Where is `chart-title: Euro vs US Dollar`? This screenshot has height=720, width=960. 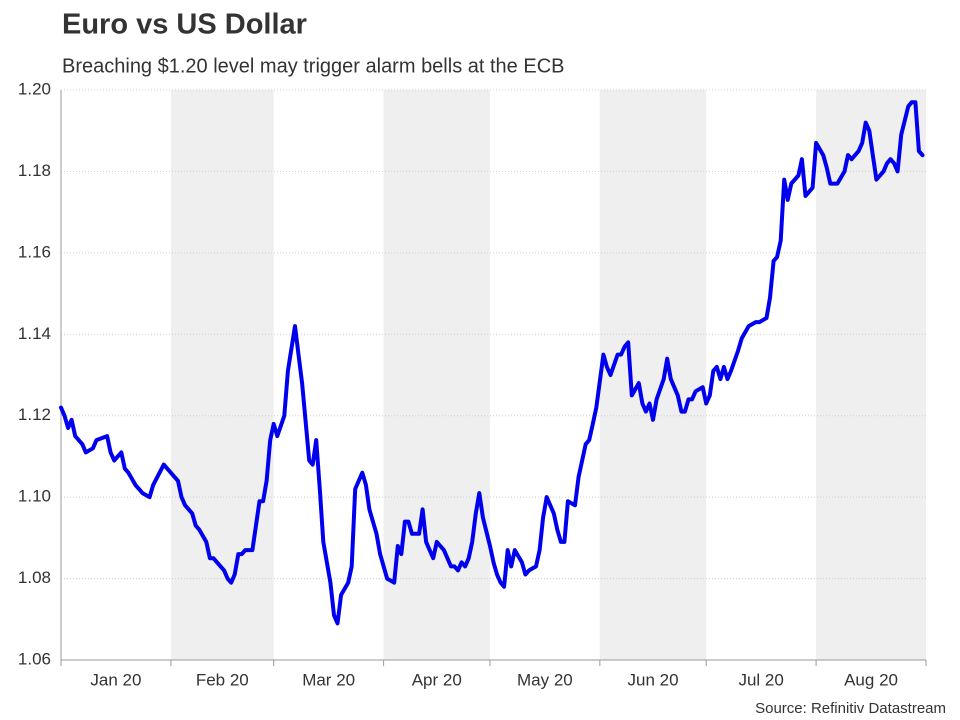
chart-title: Euro vs US Dollar is located at coordinates (184, 25).